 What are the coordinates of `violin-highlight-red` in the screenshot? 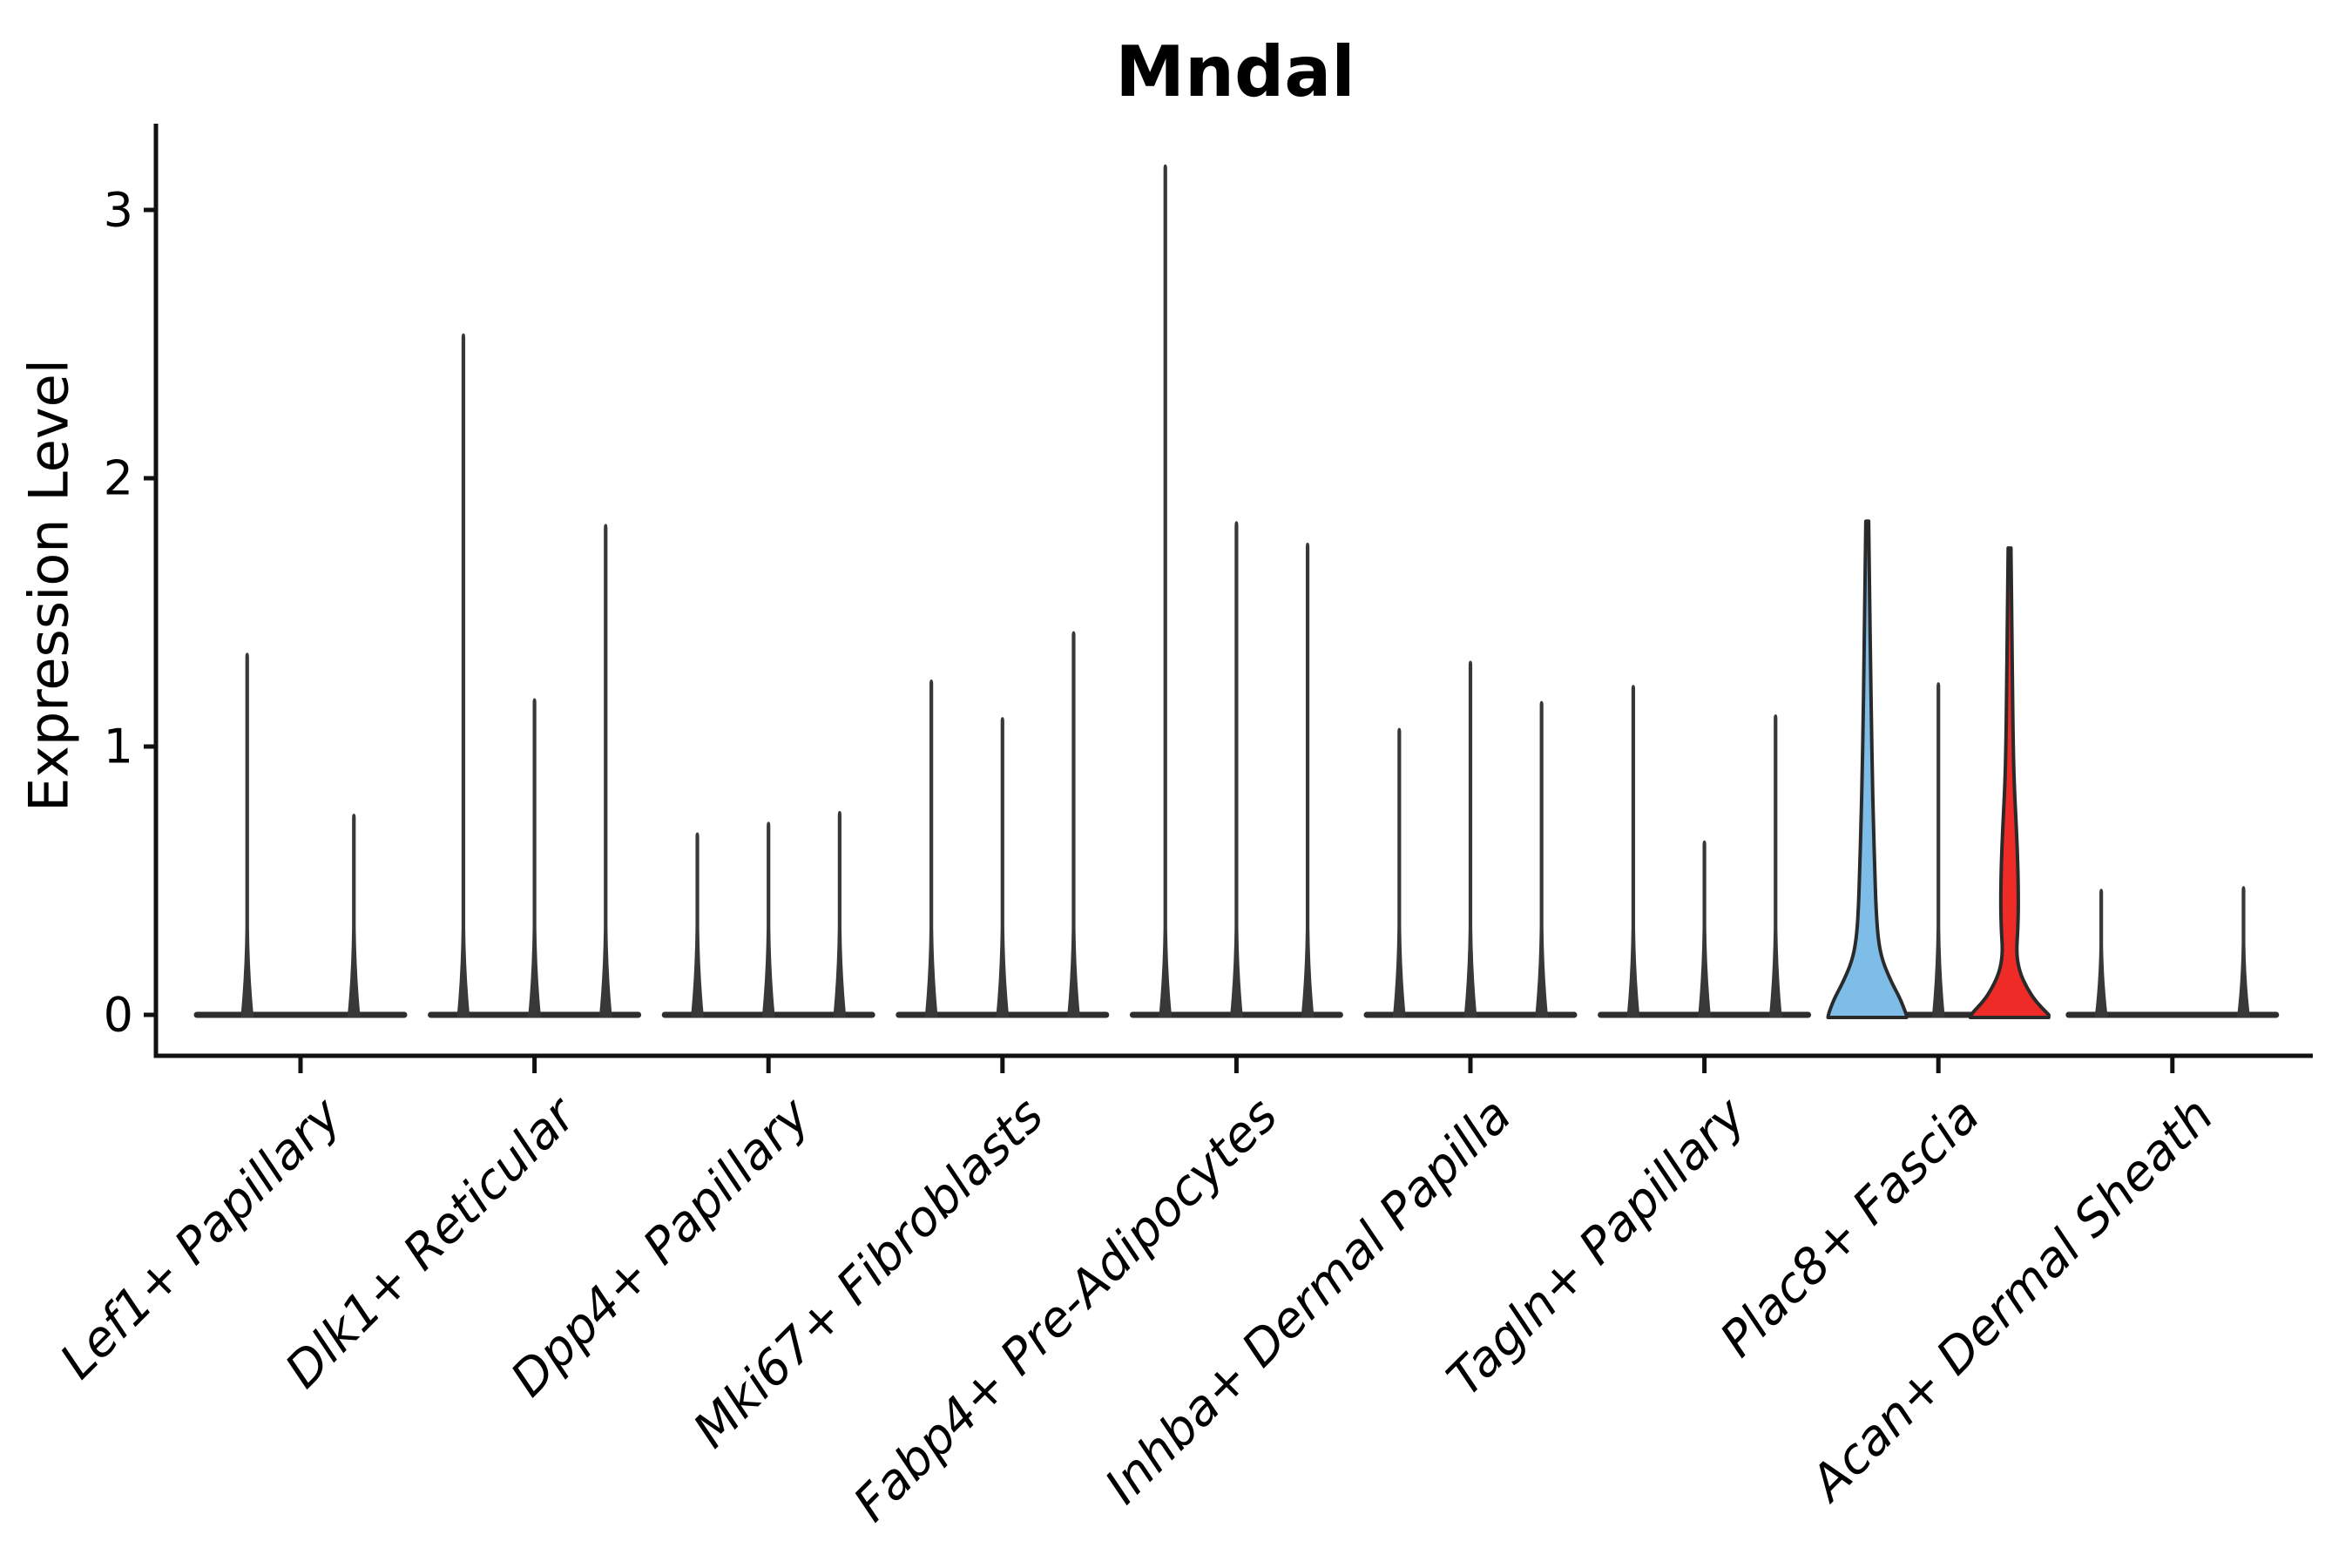 It's located at (2010, 782).